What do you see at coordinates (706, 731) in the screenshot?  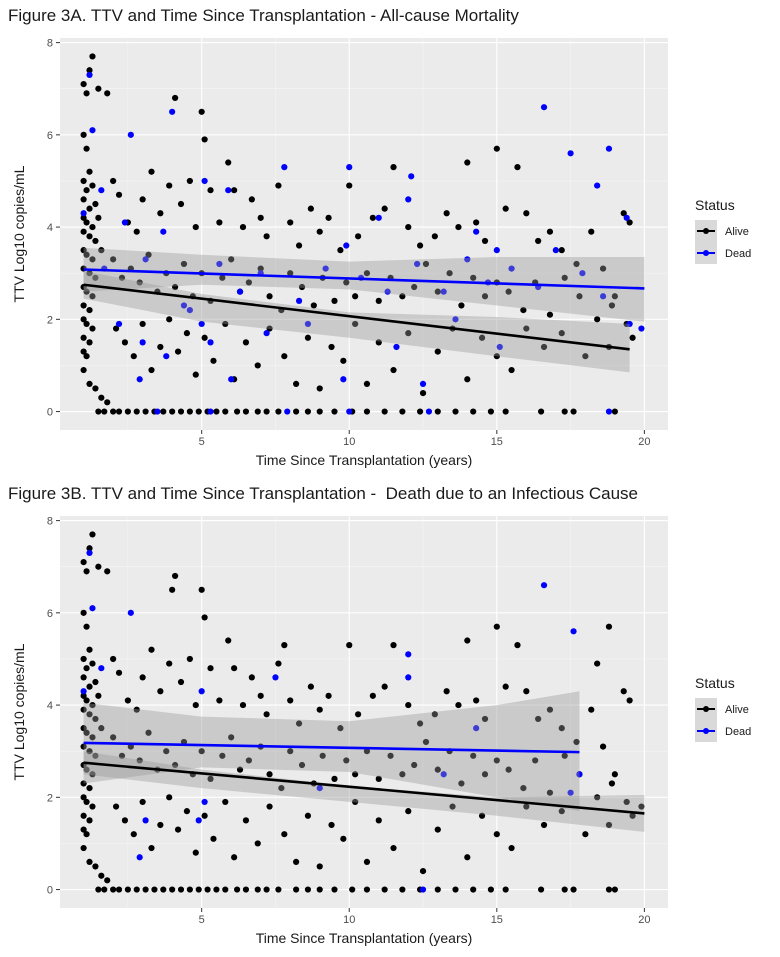 I see `legend-key-point` at bounding box center [706, 731].